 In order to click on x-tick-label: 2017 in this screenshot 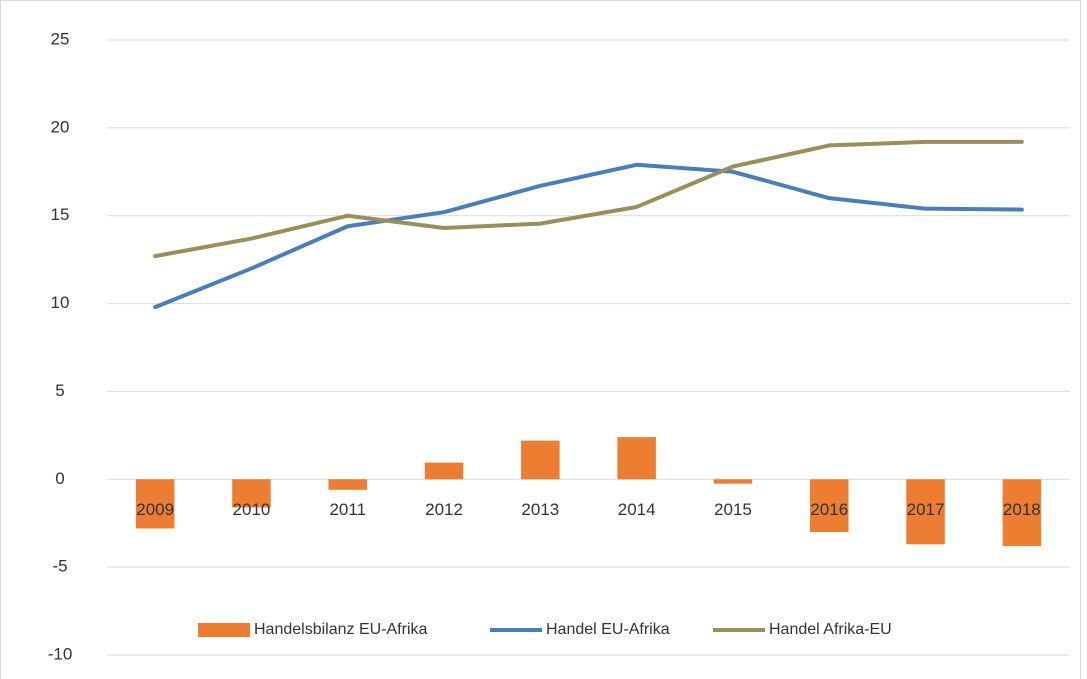, I will do `click(926, 509)`.